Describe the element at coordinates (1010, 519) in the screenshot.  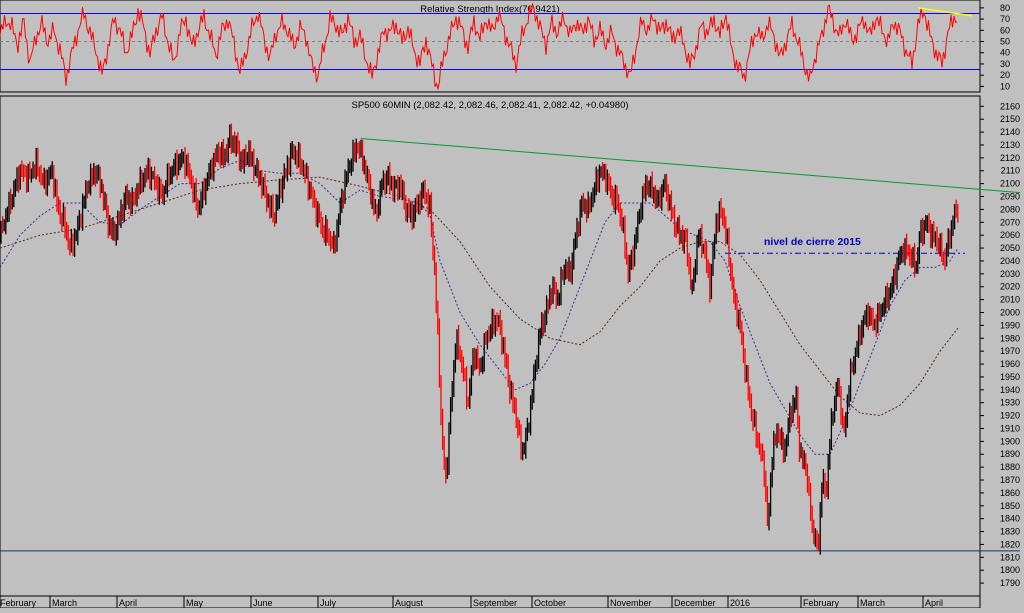
I see `price-tick-label-1840: 1840` at that location.